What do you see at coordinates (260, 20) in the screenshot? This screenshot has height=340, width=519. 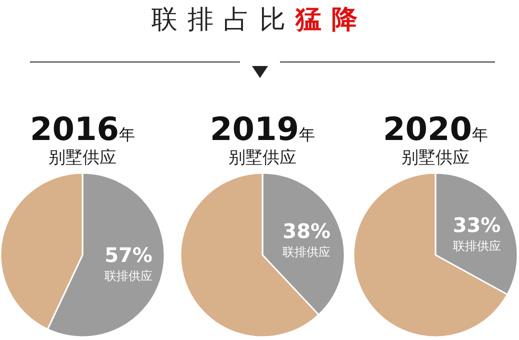 I see `text: 联排占比猛降` at bounding box center [260, 20].